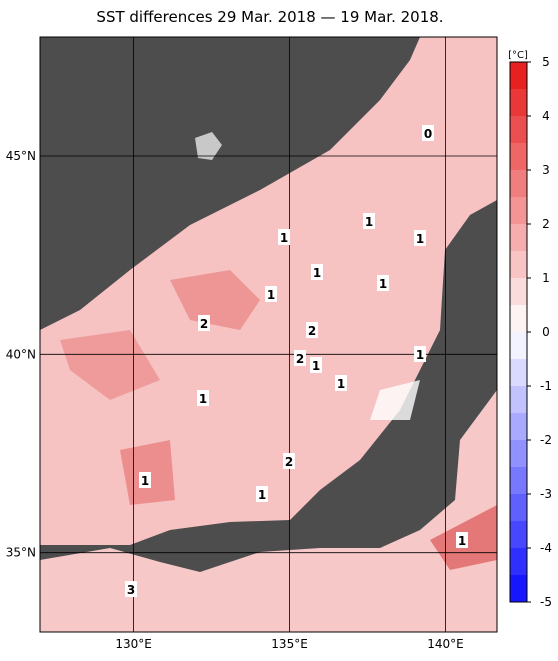 Image resolution: width=558 pixels, height=661 pixels. What do you see at coordinates (445, 644) in the screenshot?
I see `lon-label: 140°E` at bounding box center [445, 644].